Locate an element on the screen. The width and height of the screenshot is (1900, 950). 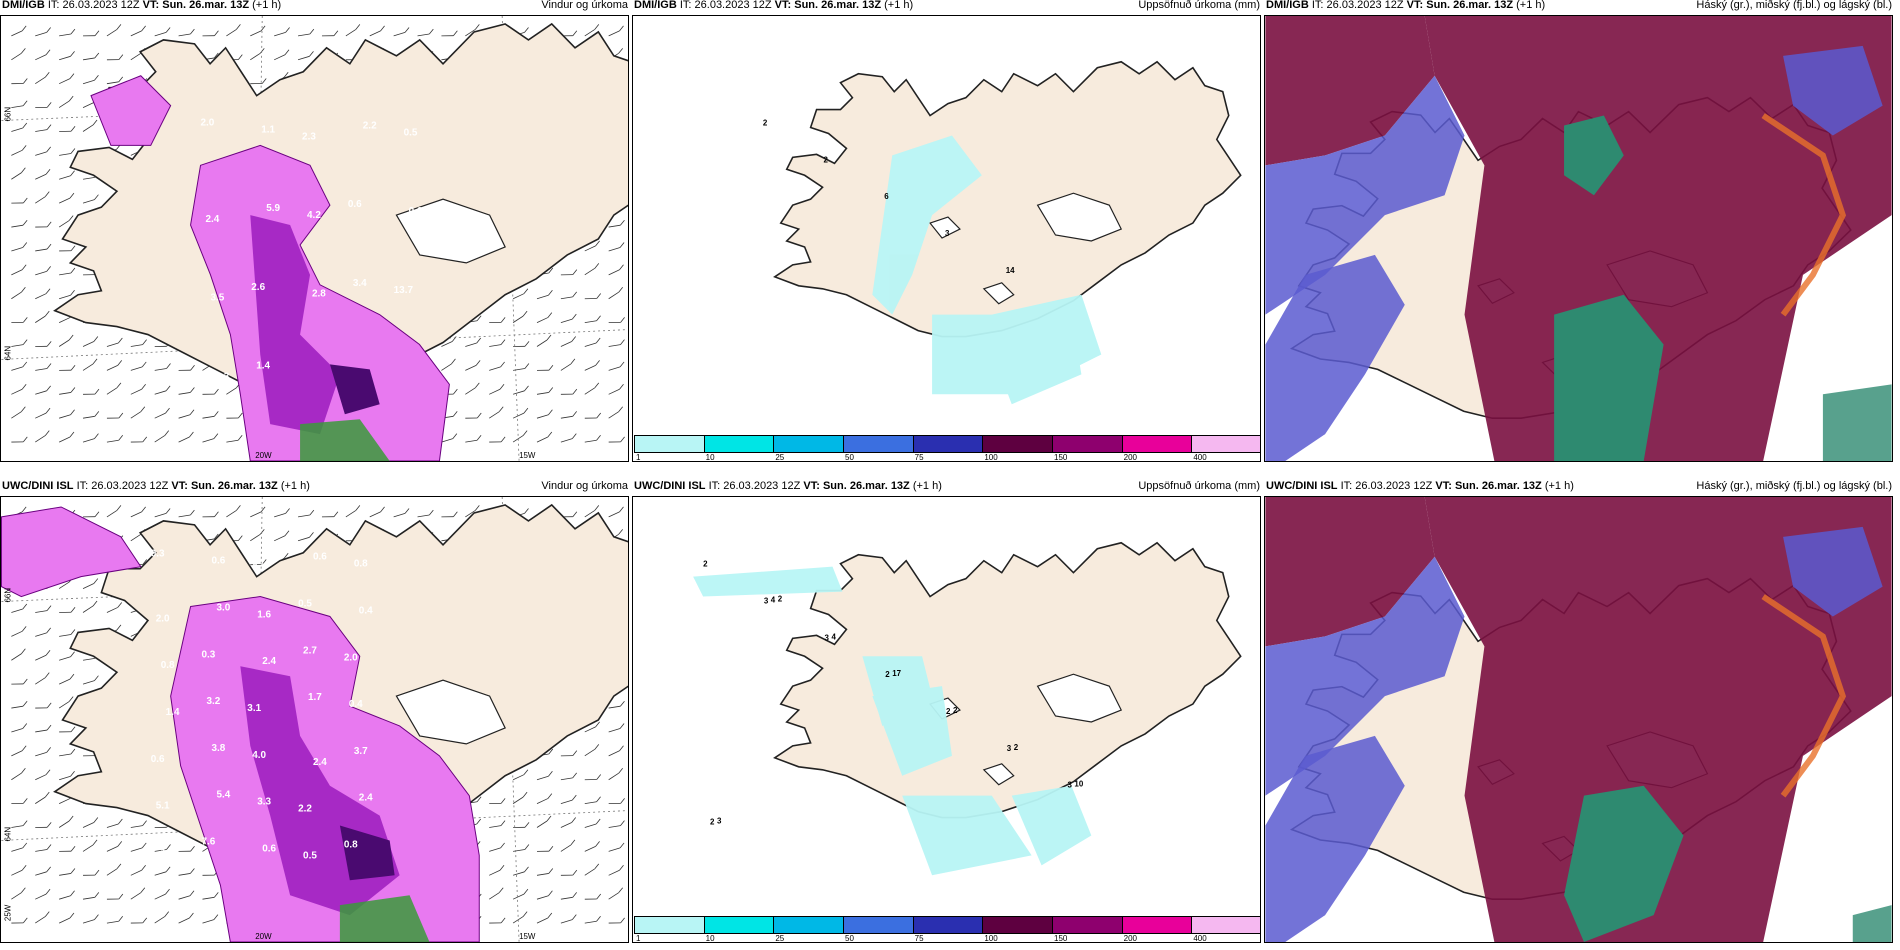
lon-label-25w: 25W is located at coordinates (7, 912).